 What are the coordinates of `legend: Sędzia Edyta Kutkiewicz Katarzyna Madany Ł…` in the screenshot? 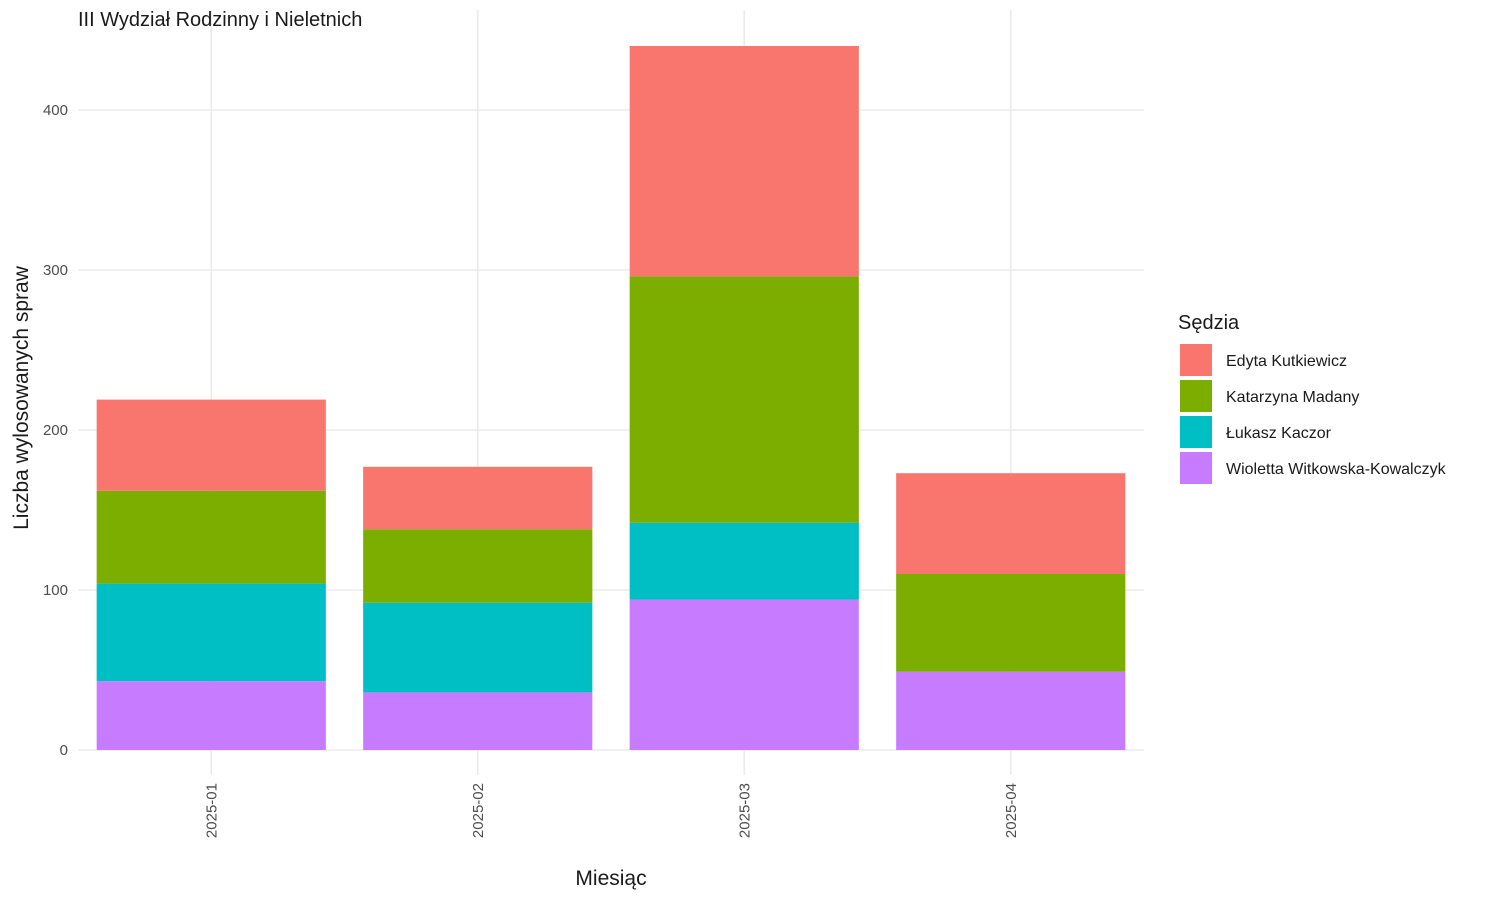 It's located at (1312, 398).